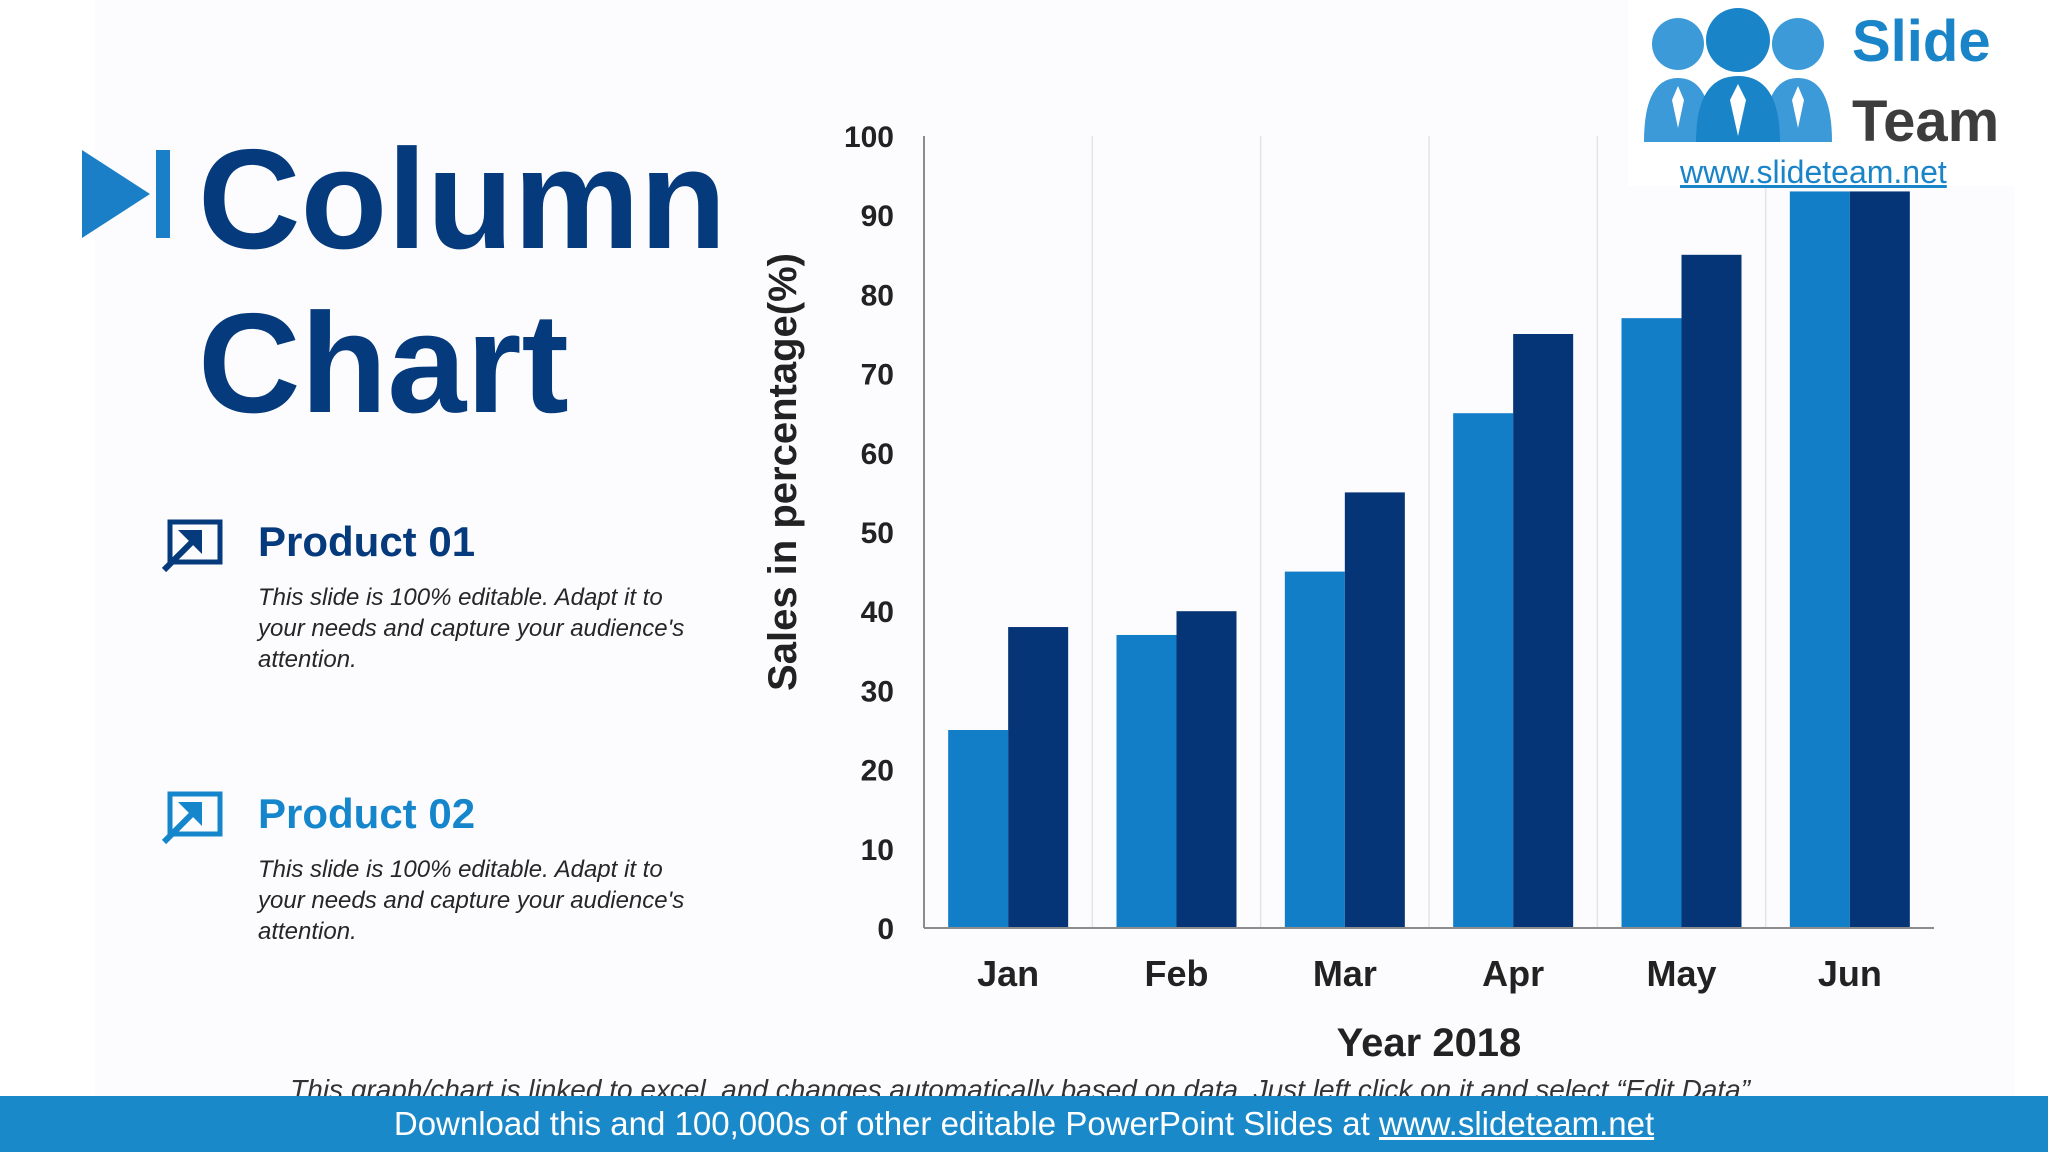  What do you see at coordinates (462, 199) in the screenshot?
I see `title-line-1: Column` at bounding box center [462, 199].